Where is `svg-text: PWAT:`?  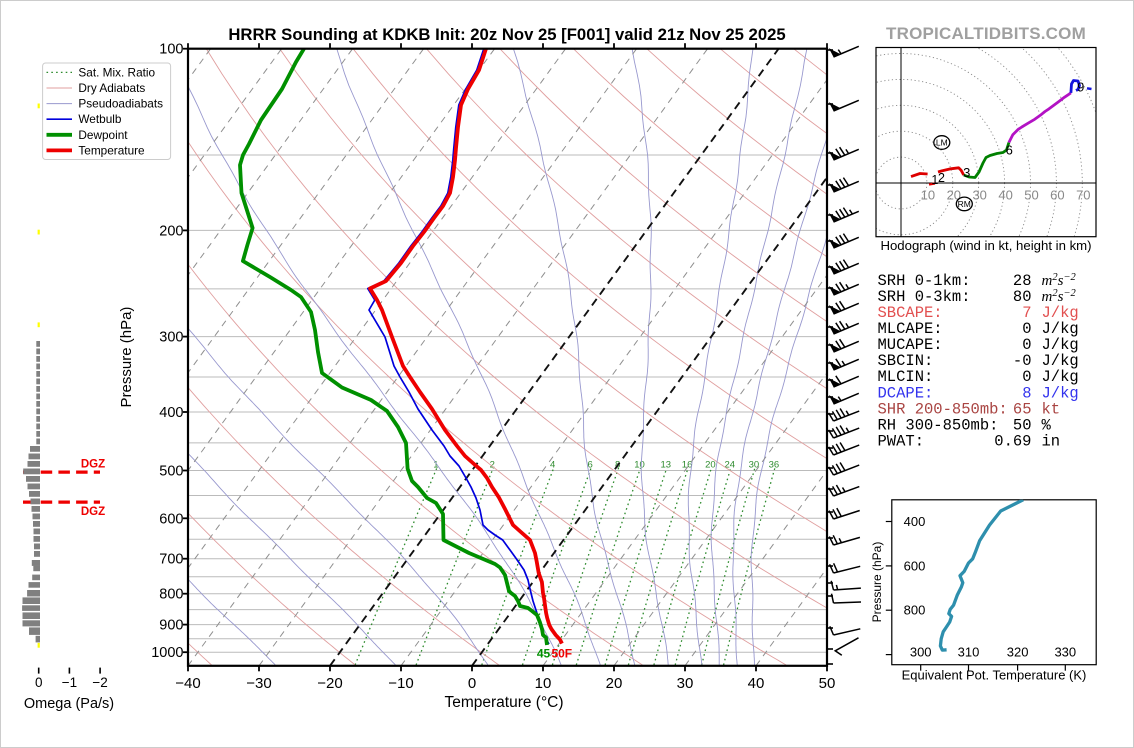 svg-text: PWAT: is located at coordinates (901, 441).